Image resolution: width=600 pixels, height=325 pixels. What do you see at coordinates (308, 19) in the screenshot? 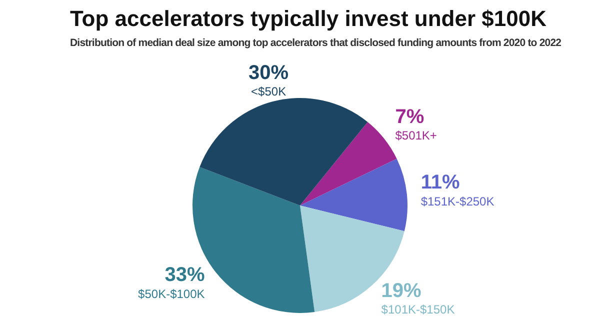
I see `chart-title: Top accelerators typically invest under $100K` at bounding box center [308, 19].